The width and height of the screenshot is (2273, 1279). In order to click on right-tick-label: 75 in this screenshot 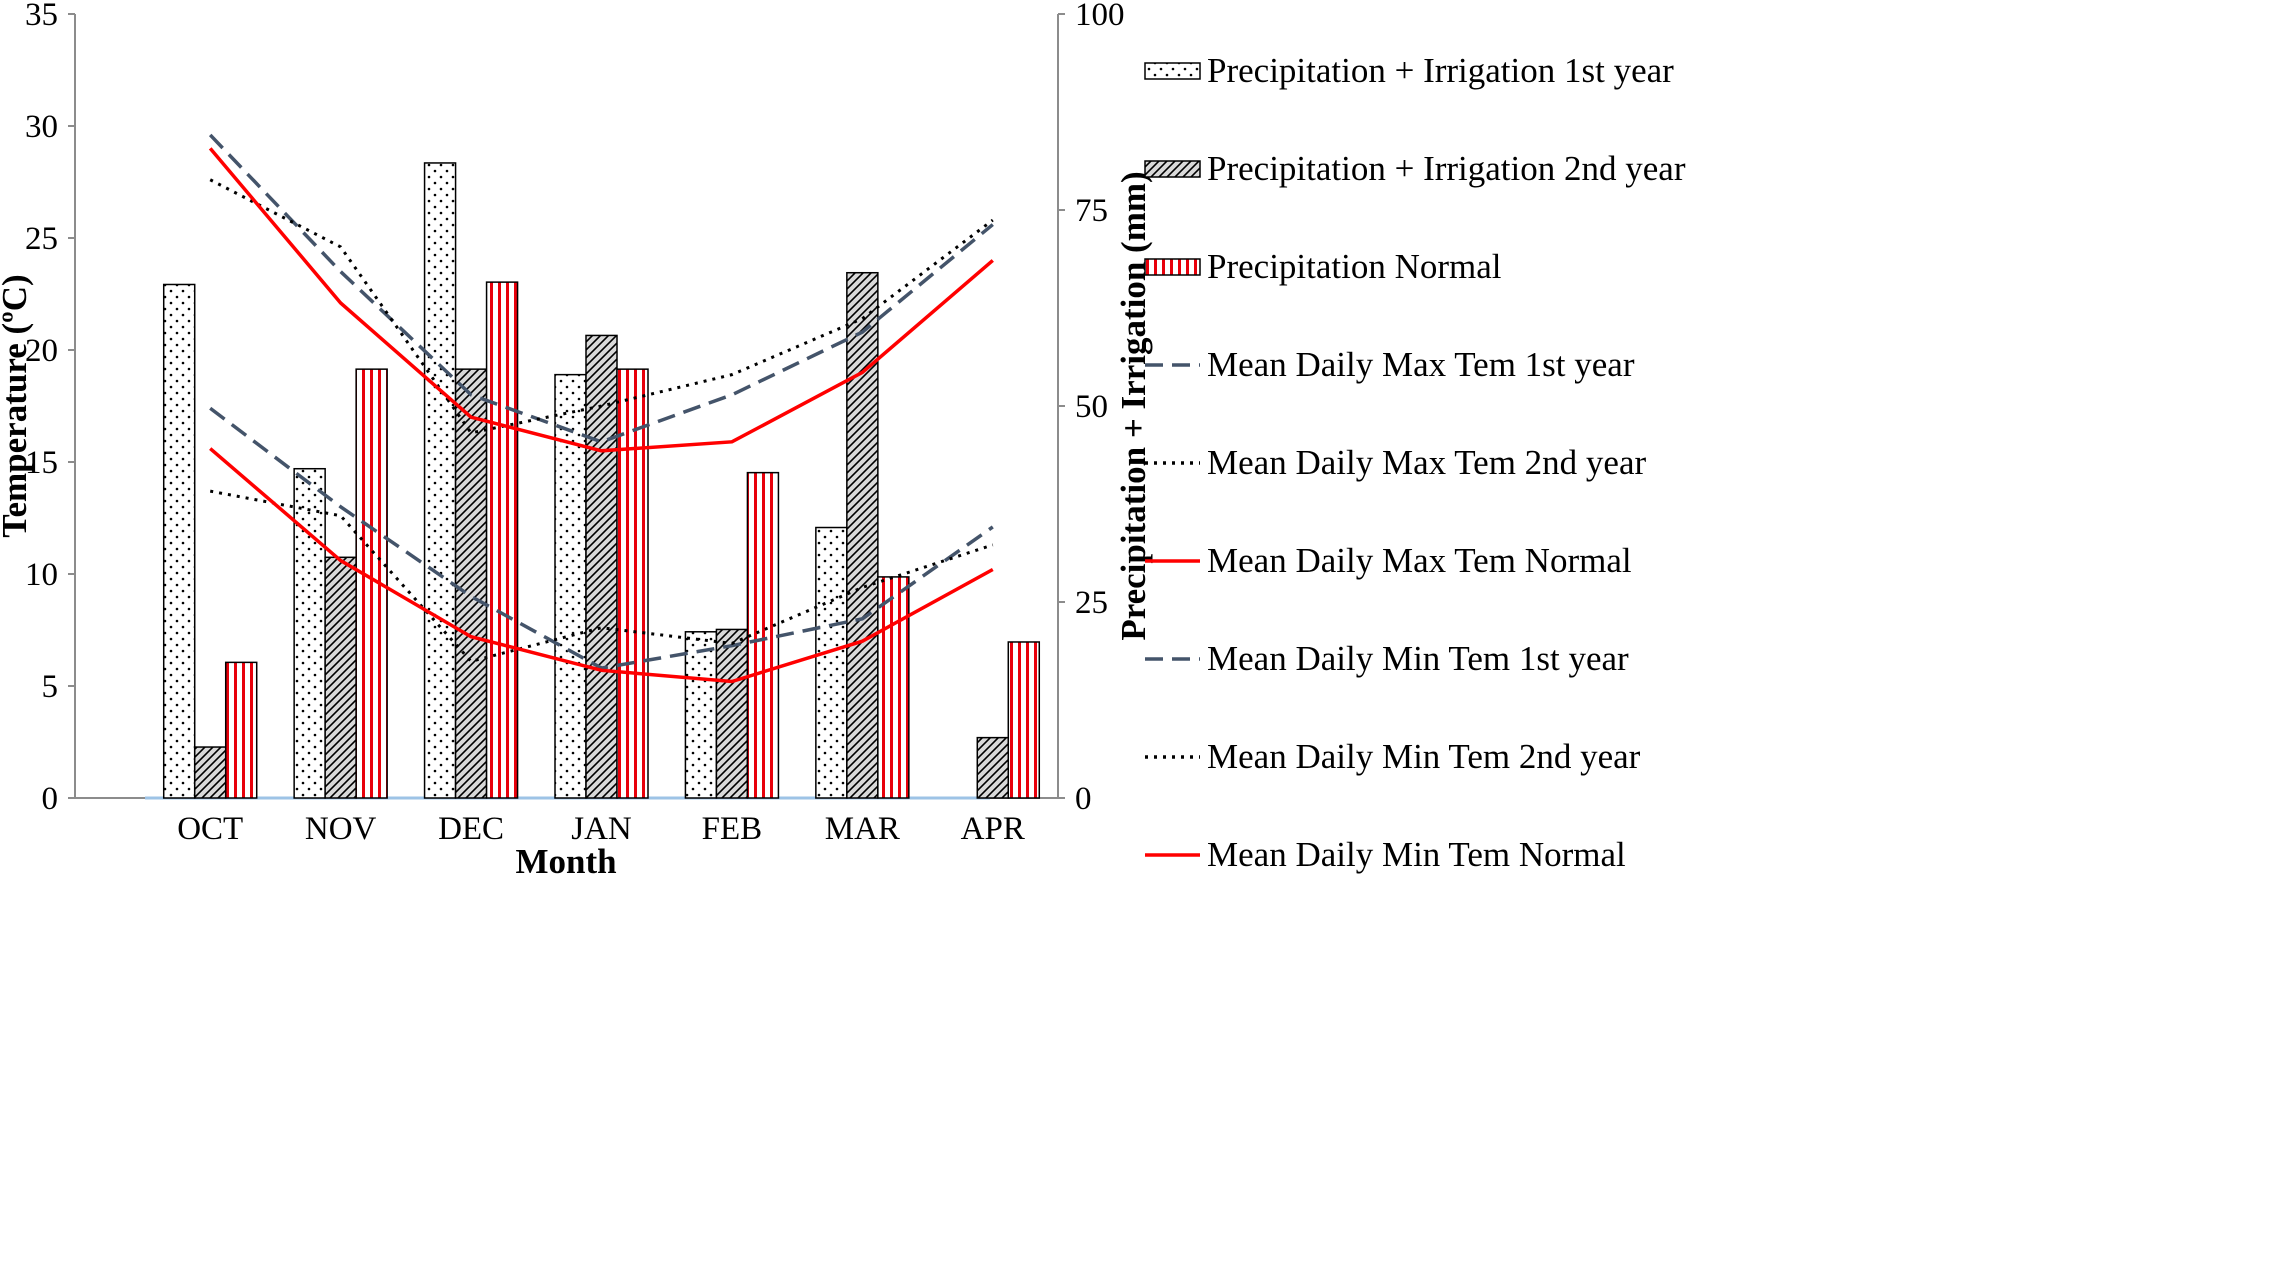, I will do `click(1091, 211)`.